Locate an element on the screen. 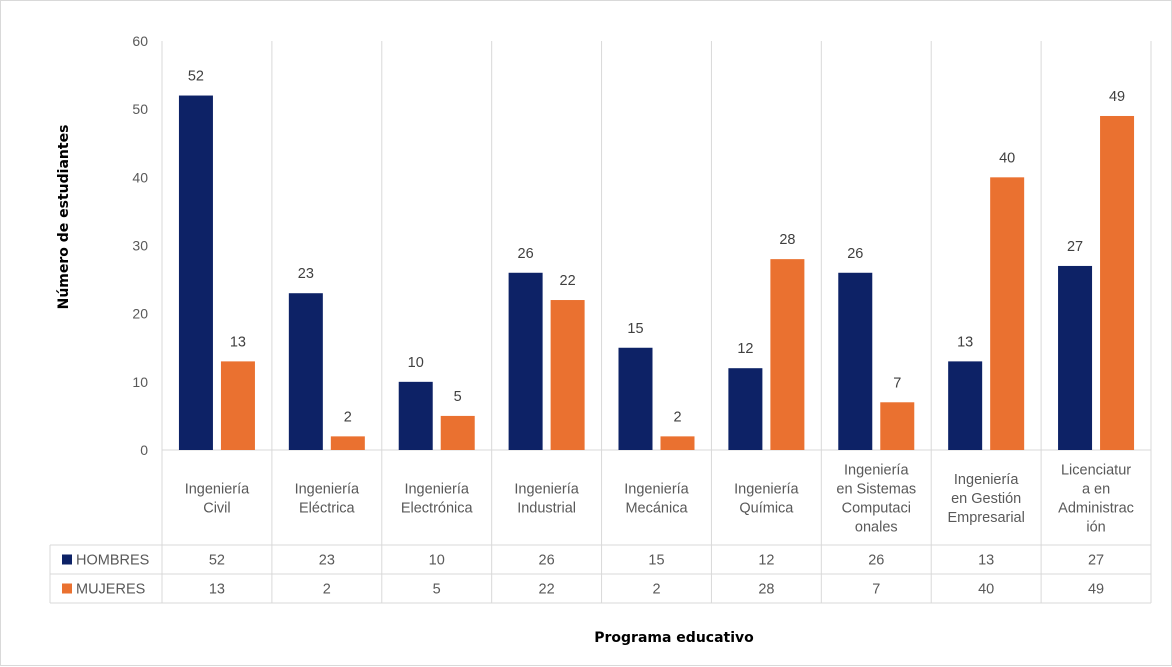 The height and width of the screenshot is (667, 1172). data-label: 12 is located at coordinates (745, 349).